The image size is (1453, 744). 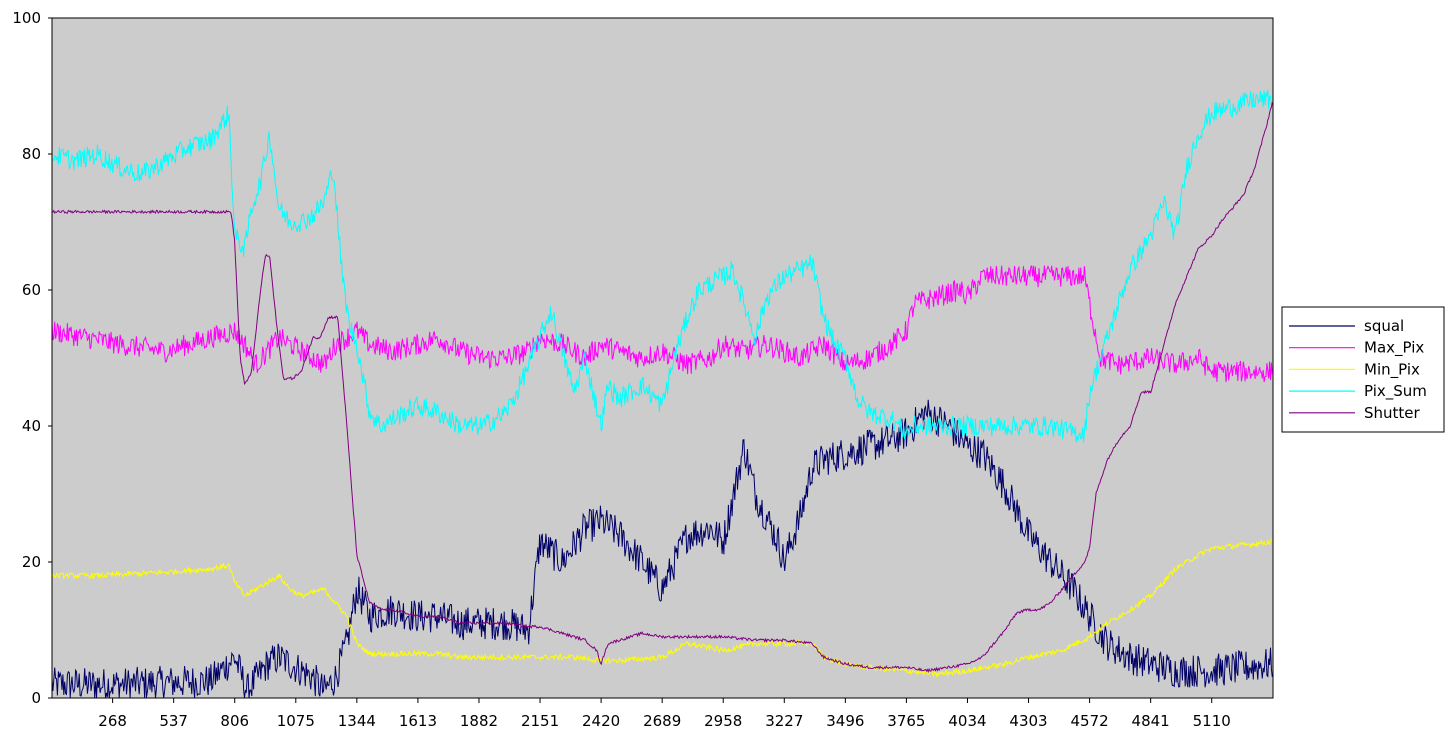 What do you see at coordinates (31, 290) in the screenshot?
I see `y-tick-label: 60` at bounding box center [31, 290].